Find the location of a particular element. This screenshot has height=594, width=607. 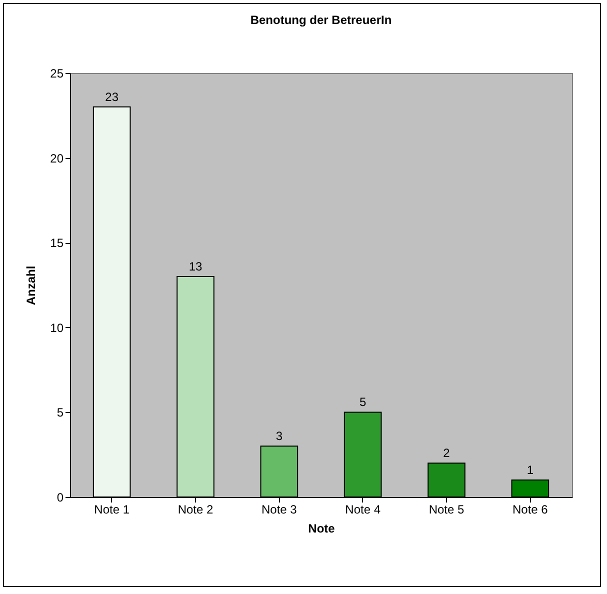

data-label: 1 is located at coordinates (530, 470).